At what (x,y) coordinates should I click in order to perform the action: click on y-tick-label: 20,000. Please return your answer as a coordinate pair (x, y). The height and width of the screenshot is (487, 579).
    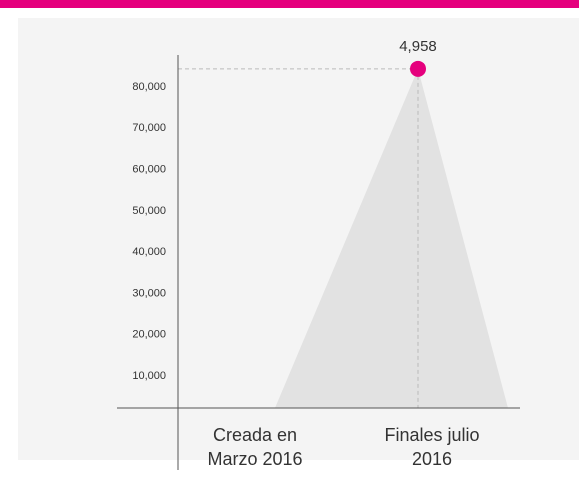
    Looking at the image, I should click on (149, 335).